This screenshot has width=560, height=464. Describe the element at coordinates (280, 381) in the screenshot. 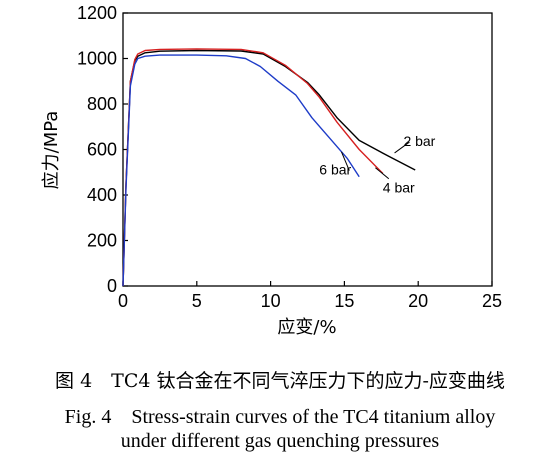

I see `figure-caption-chinese: 图 4 TC4 钛合金在不同气淬压力下的应力-应变曲线` at that location.